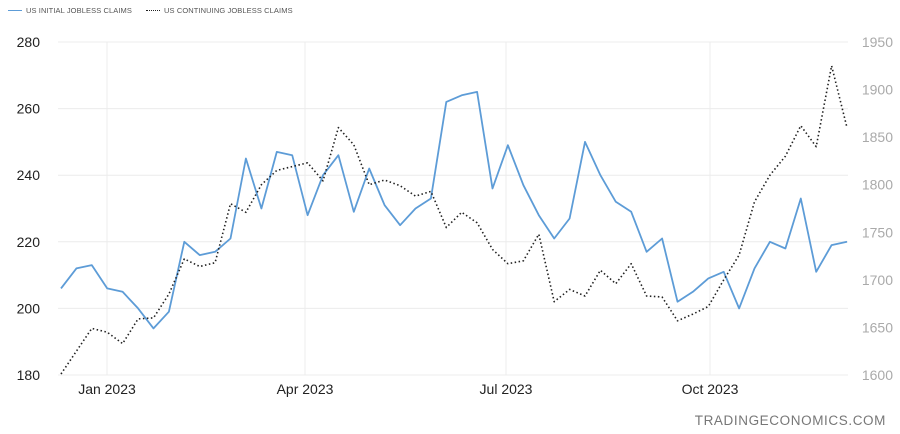  What do you see at coordinates (29, 109) in the screenshot?
I see `y-left-tick-label: 260` at bounding box center [29, 109].